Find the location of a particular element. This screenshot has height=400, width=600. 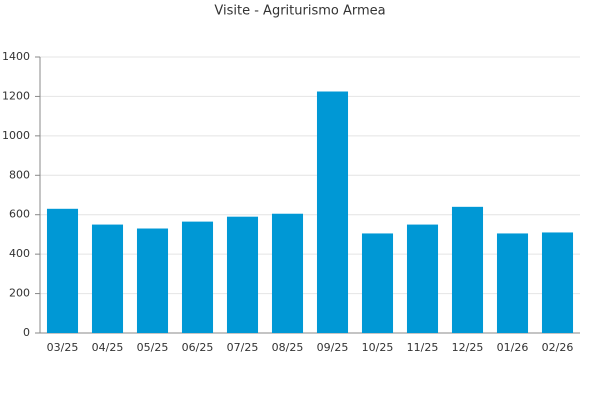

x-tick-label: 10/25 is located at coordinates (378, 347).